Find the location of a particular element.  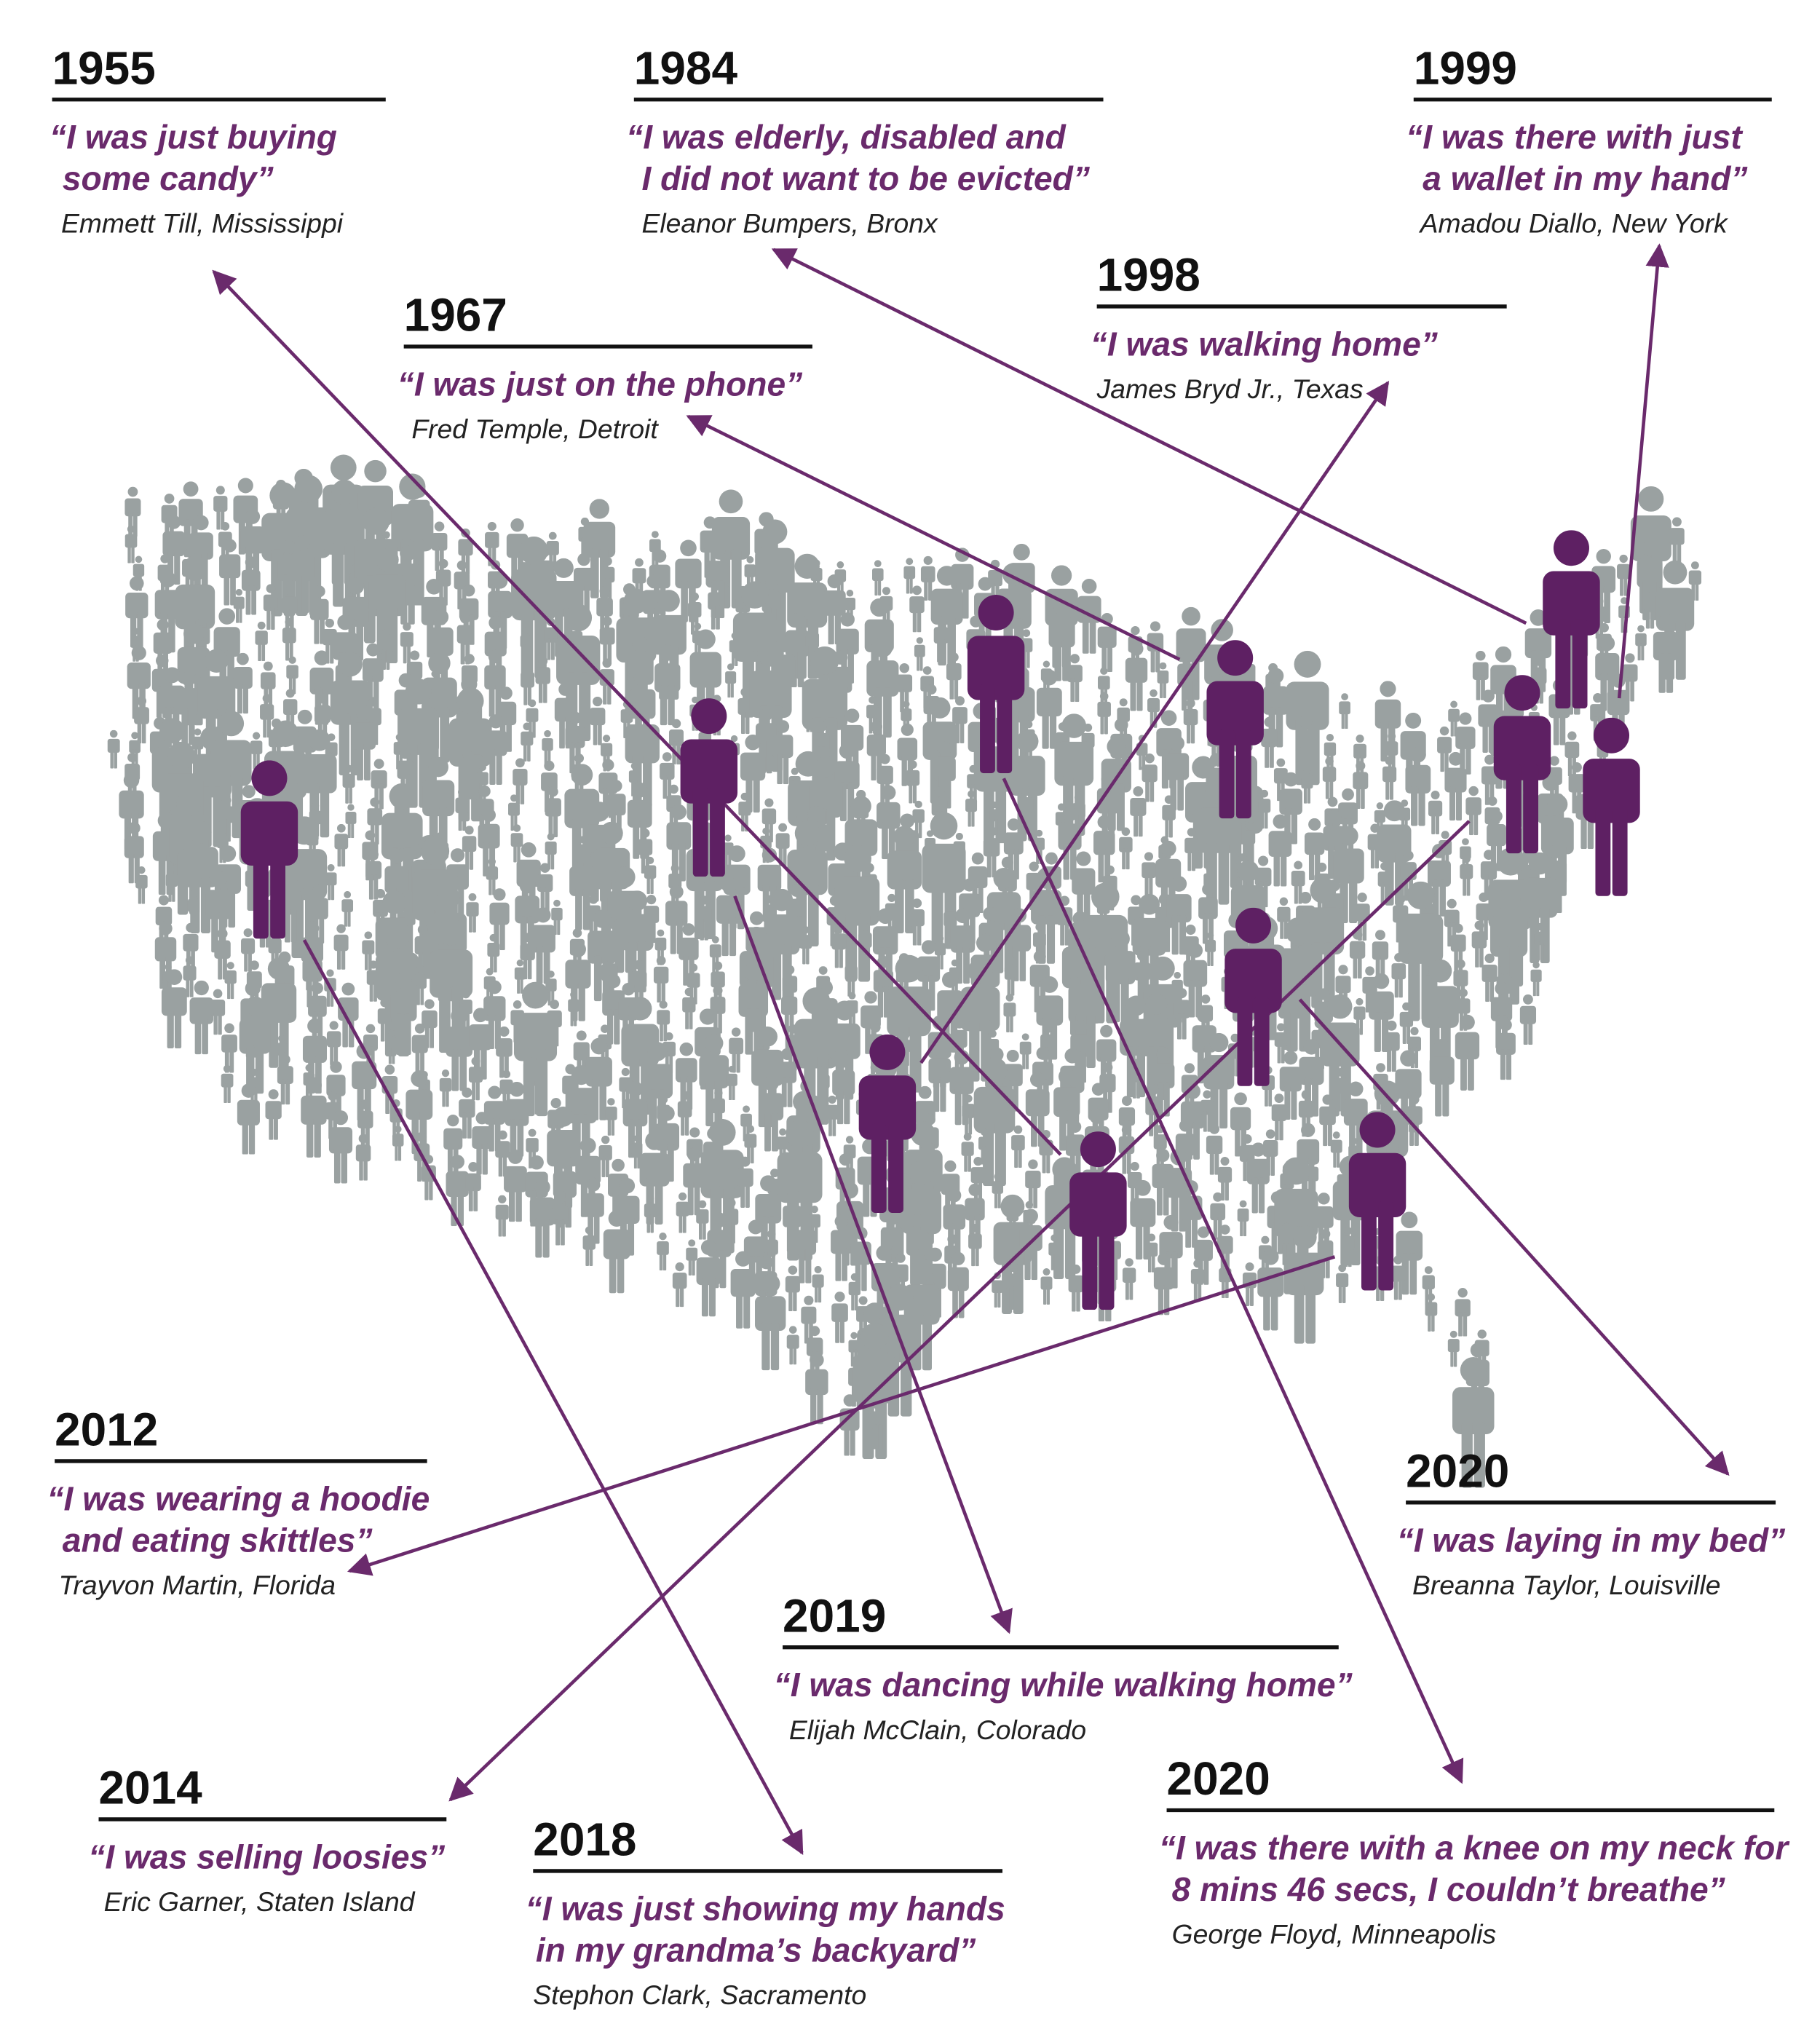

quote: “I was there with just is located at coordinates (1574, 137).